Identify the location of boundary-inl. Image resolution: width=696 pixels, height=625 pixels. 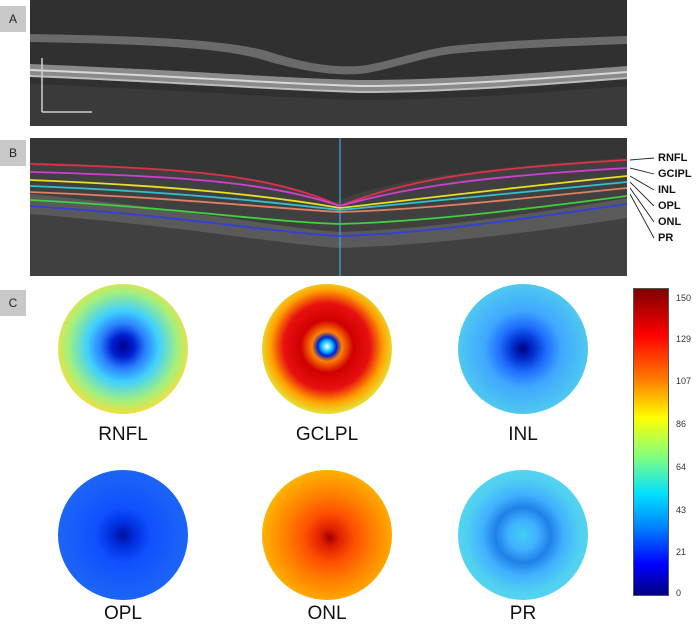
(328, 192).